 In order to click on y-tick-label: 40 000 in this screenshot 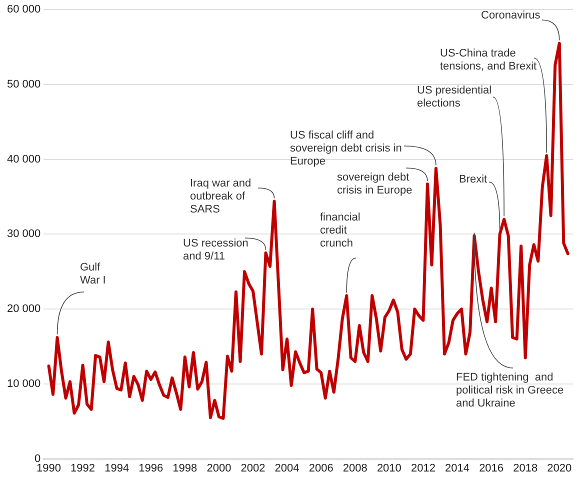, I will do `click(23, 159)`.